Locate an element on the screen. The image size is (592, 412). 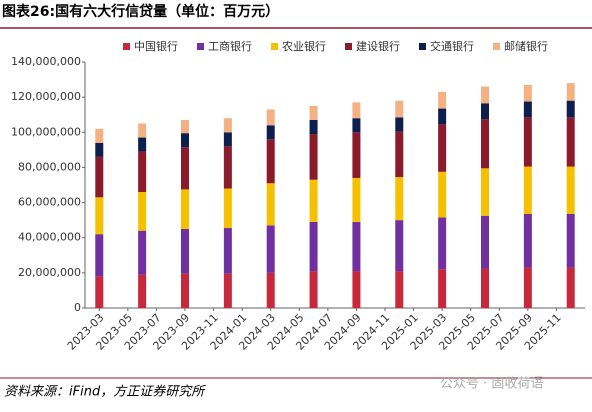
y-tick-label: 80,000,000 is located at coordinates (49, 166).